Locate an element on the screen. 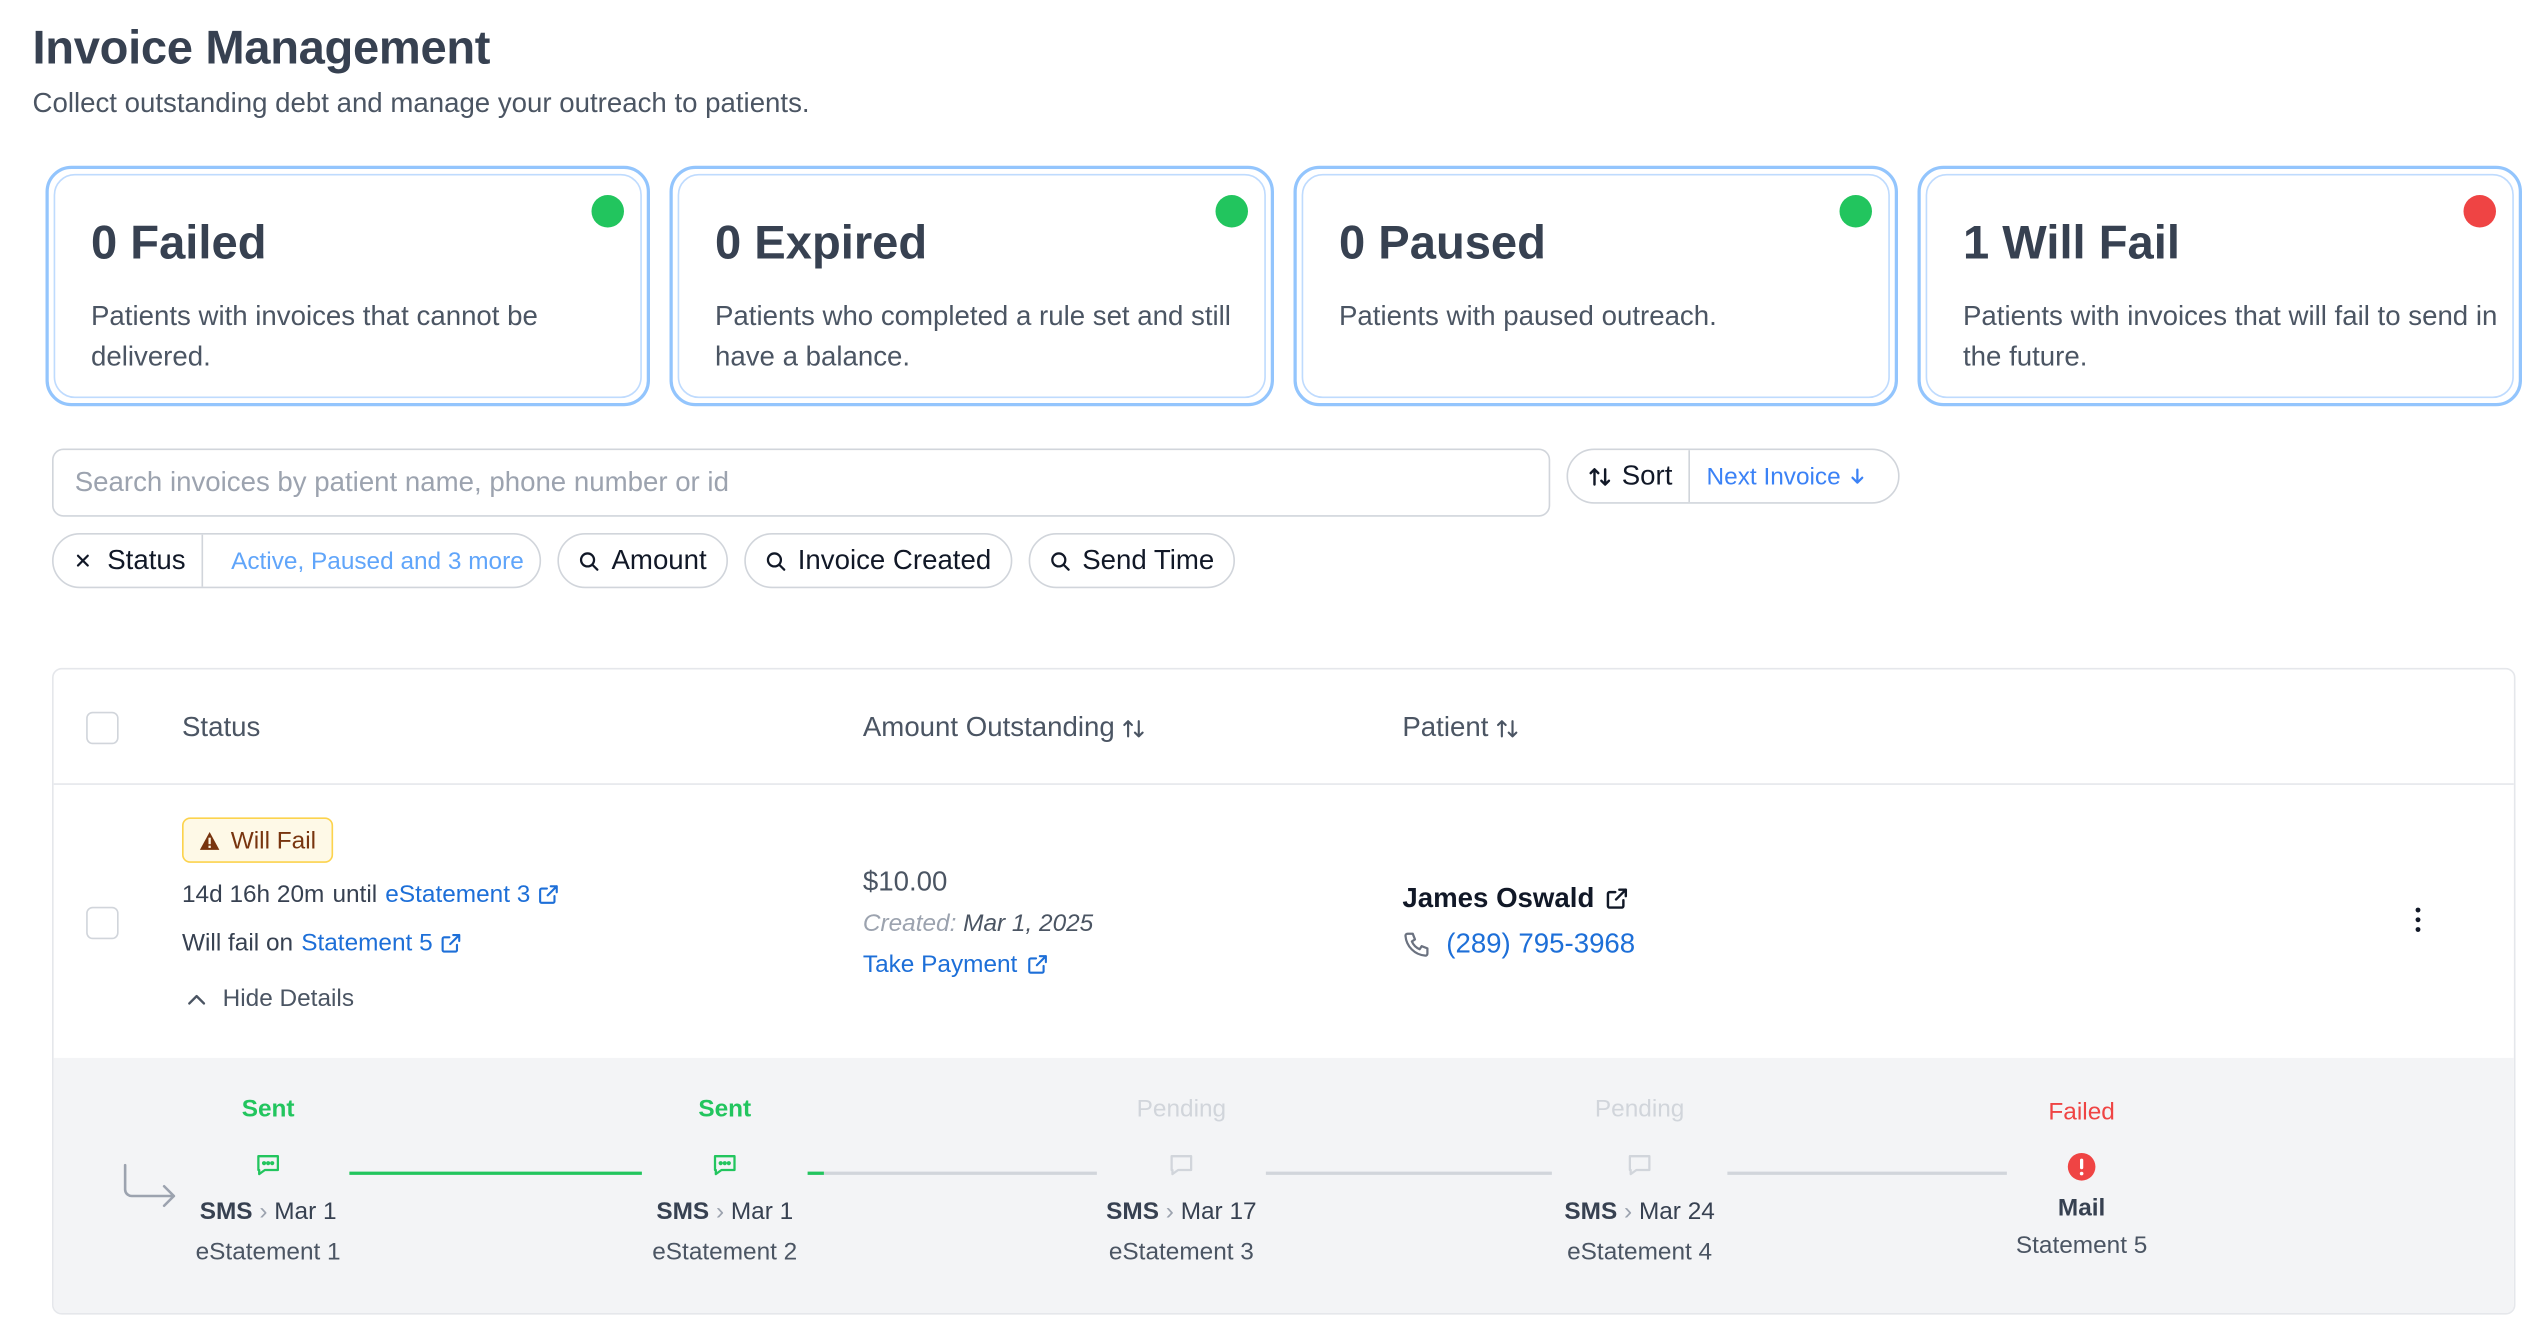 Image resolution: width=2548 pixels, height=1326 pixels. amount-filter: Amount is located at coordinates (642, 561).